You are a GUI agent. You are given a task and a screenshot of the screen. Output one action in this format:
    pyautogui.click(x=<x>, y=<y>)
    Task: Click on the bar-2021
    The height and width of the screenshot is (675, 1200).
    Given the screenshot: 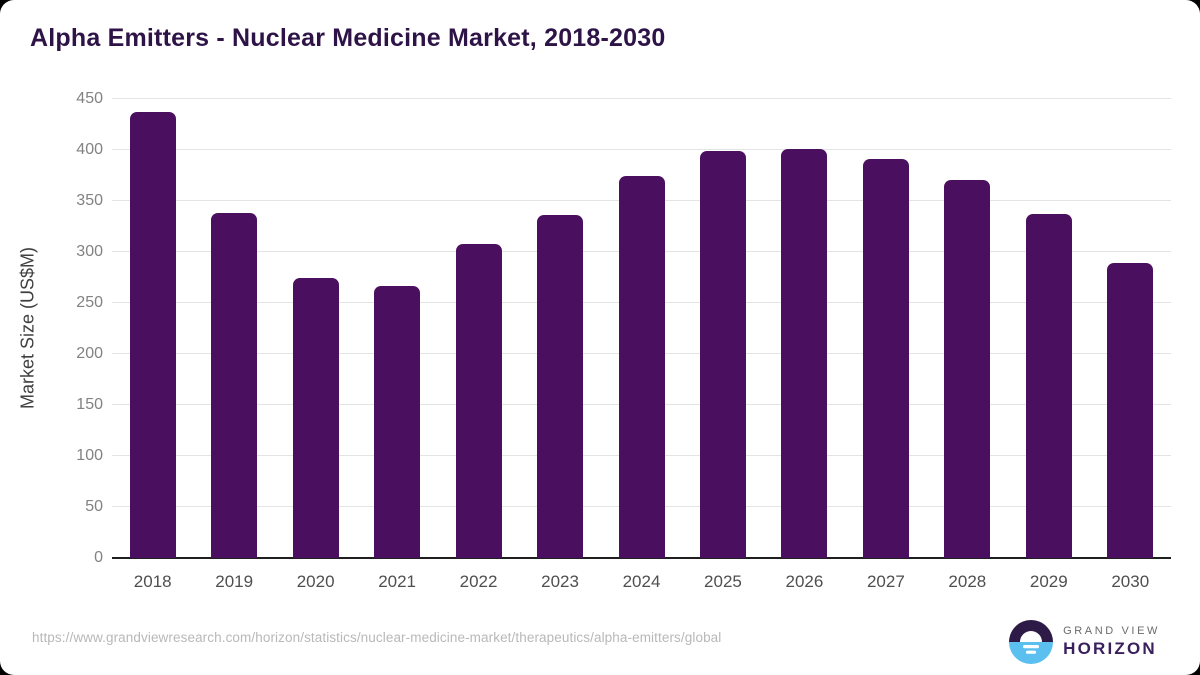 What is the action you would take?
    pyautogui.click(x=397, y=421)
    